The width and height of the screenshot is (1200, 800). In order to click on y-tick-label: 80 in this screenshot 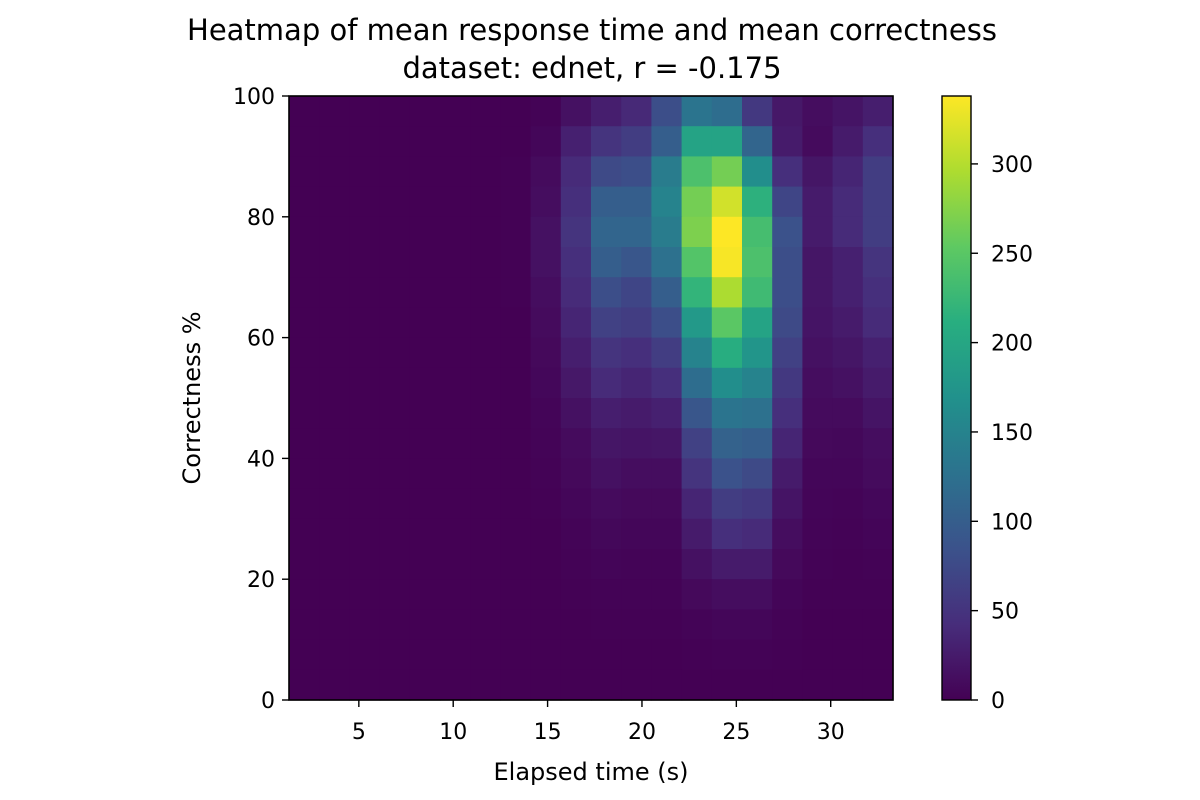, I will do `click(261, 218)`.